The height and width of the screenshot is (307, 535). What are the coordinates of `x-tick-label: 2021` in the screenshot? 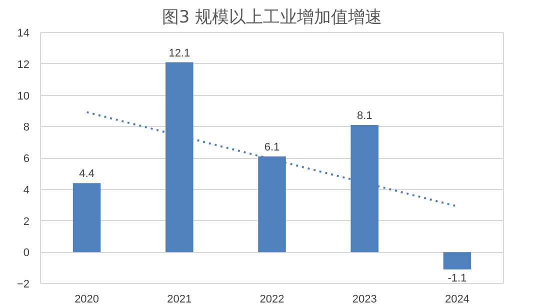 It's located at (179, 300).